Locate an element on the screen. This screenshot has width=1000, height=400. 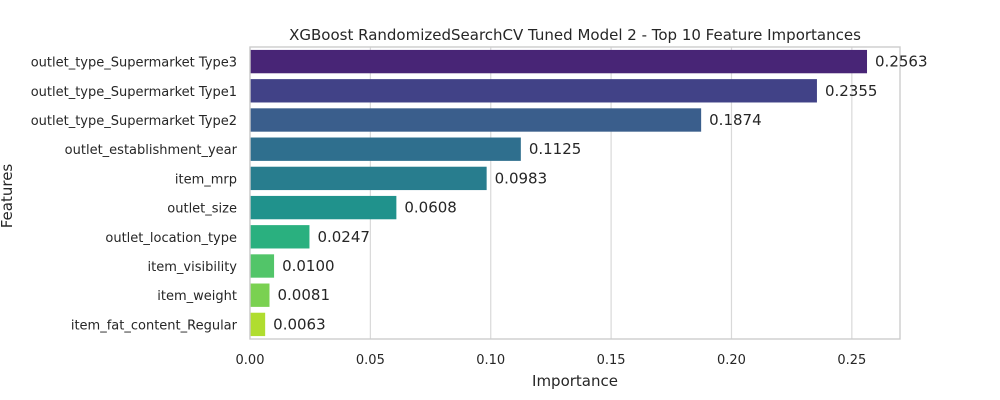
y-tick-label-2: outlet_type_Supermarket Type2 is located at coordinates (134, 121).